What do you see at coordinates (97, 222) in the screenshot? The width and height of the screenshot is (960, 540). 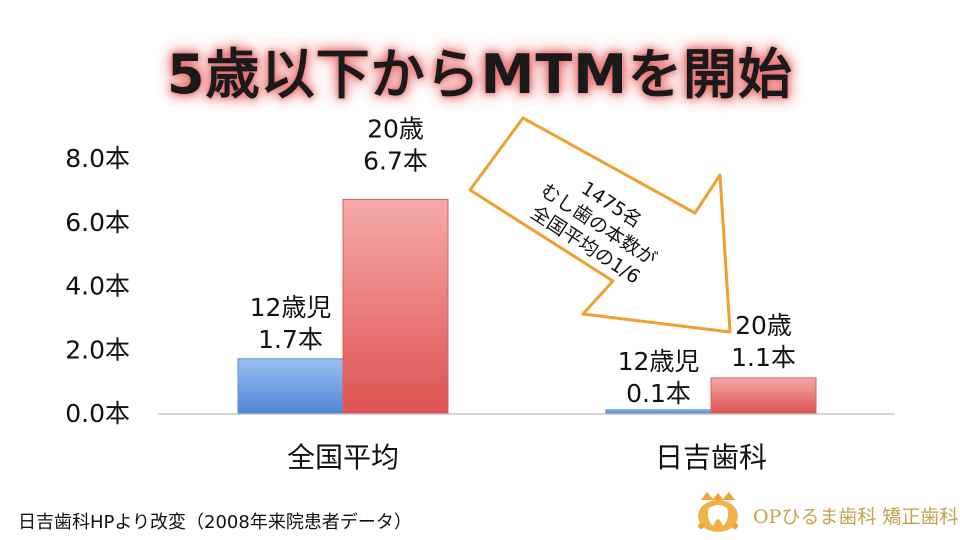 I see `y-tick-label: 6.0本` at bounding box center [97, 222].